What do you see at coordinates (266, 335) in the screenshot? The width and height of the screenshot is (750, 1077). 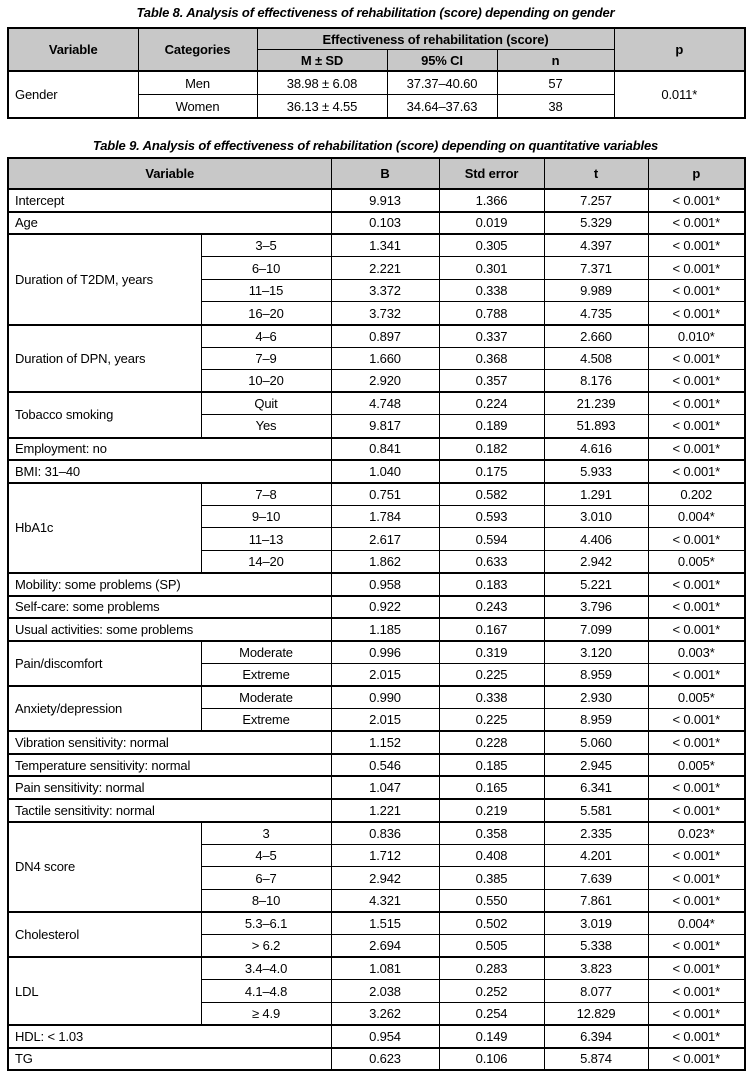 I see `value-cell: 4–6` at bounding box center [266, 335].